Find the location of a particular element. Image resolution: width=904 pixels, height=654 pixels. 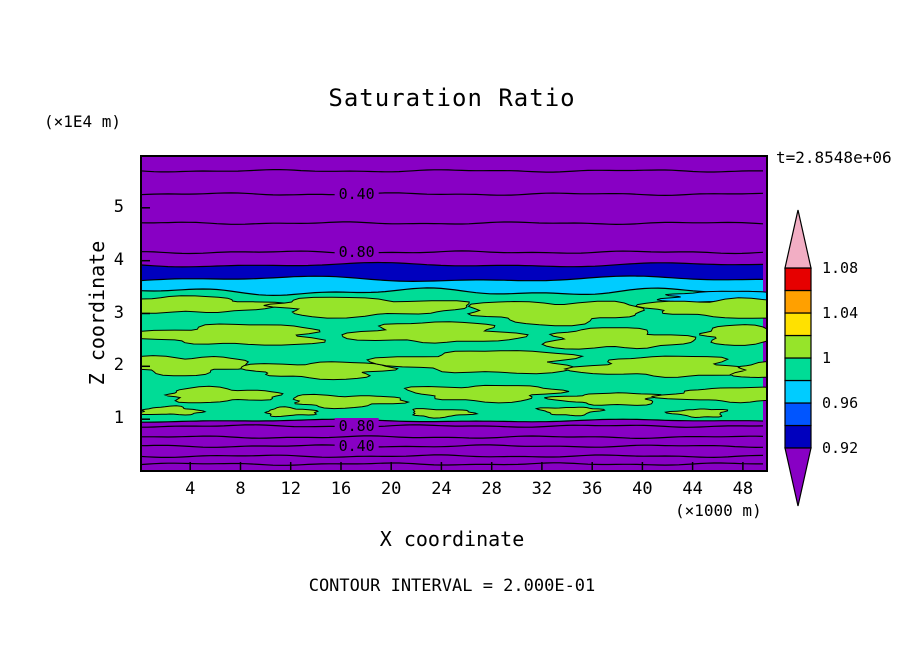

time-label: t=2.8548e+06 is located at coordinates (834, 157).